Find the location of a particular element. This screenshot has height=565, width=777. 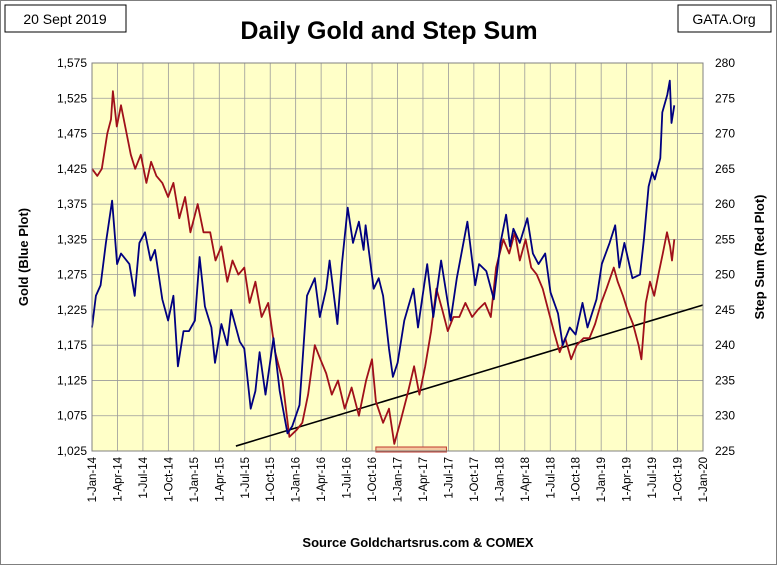

y-left-tick-label: 1,325 is located at coordinates (72, 239).